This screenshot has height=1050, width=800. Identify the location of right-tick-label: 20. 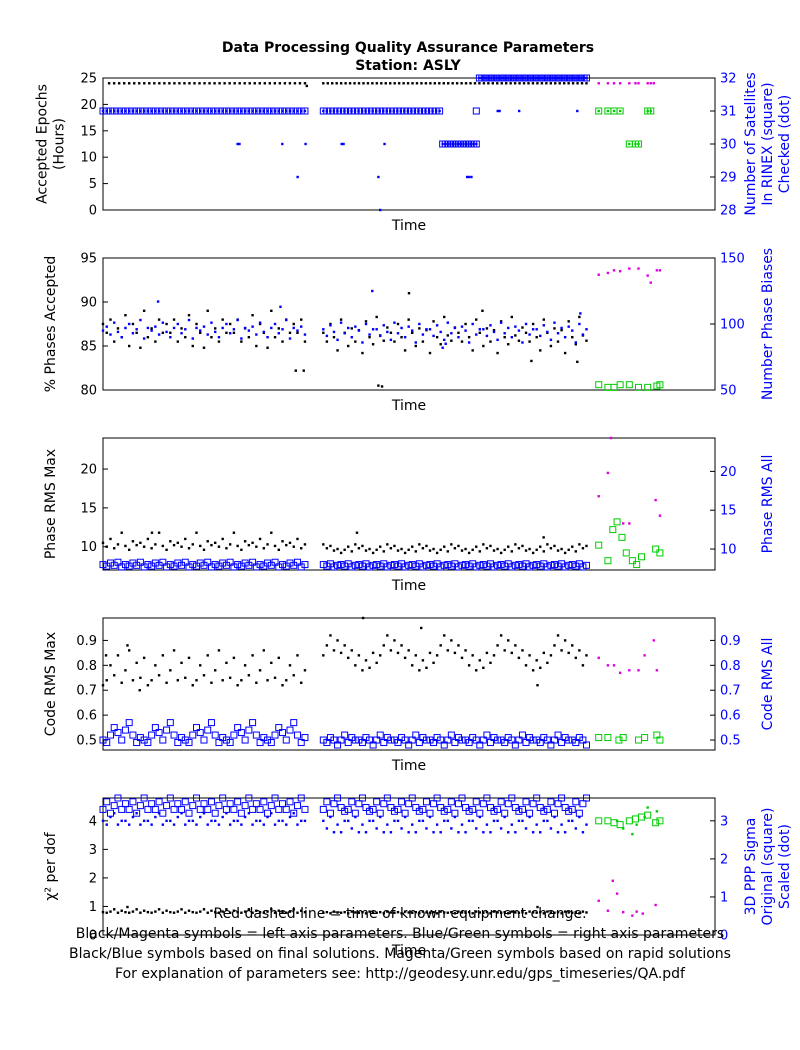
(728, 472).